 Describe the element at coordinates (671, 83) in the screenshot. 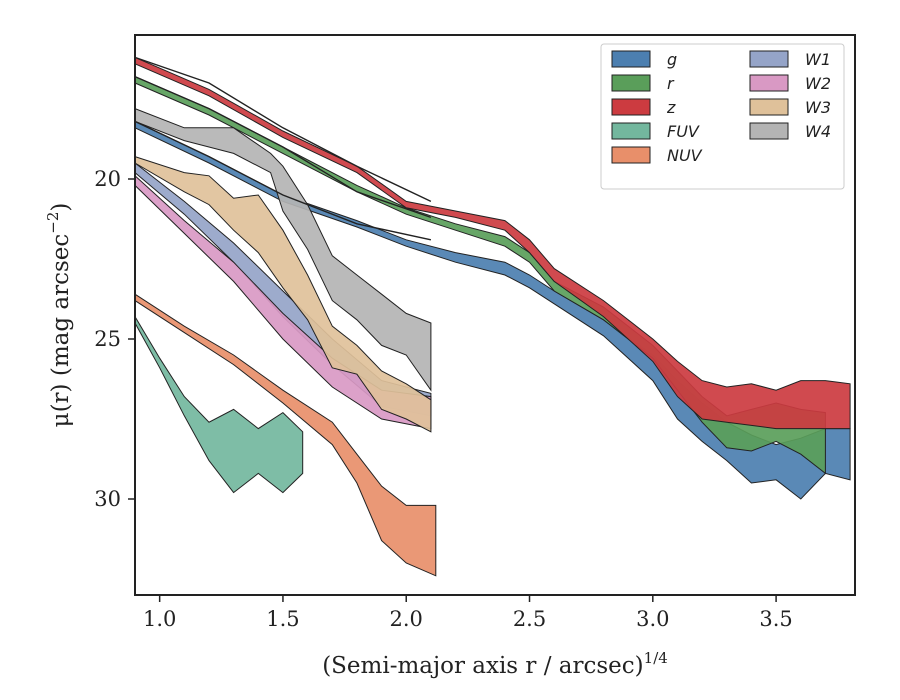

I see `legend-label-r: r` at that location.